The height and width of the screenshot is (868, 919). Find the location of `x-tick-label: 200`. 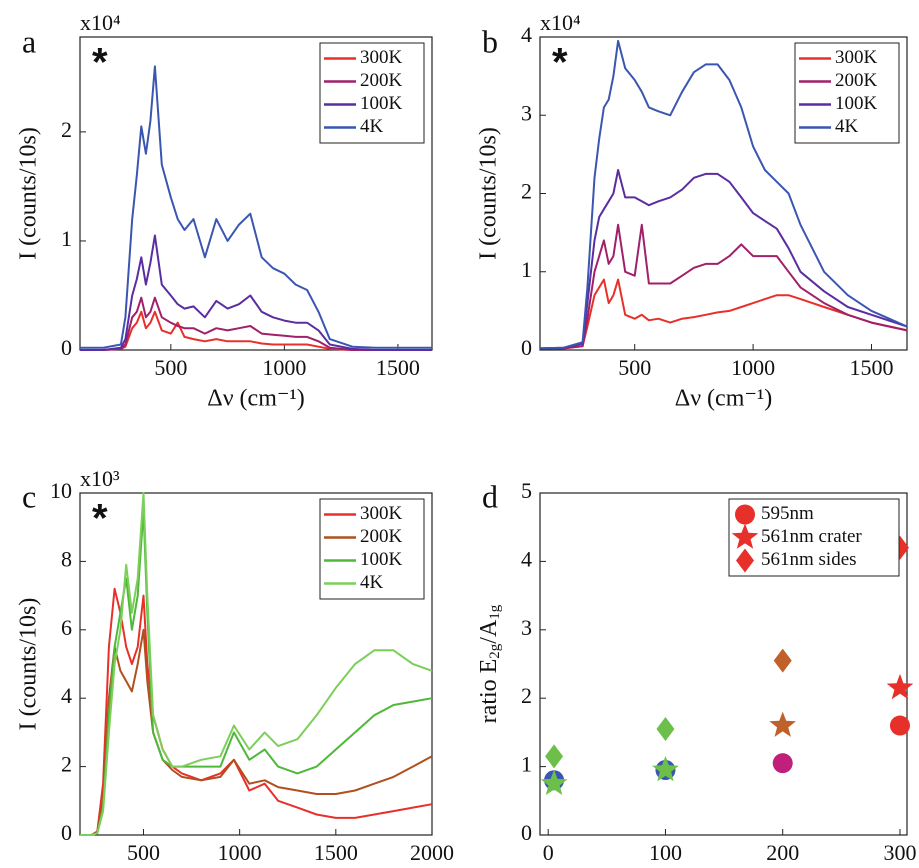

x-tick-label: 200 is located at coordinates (782, 852).